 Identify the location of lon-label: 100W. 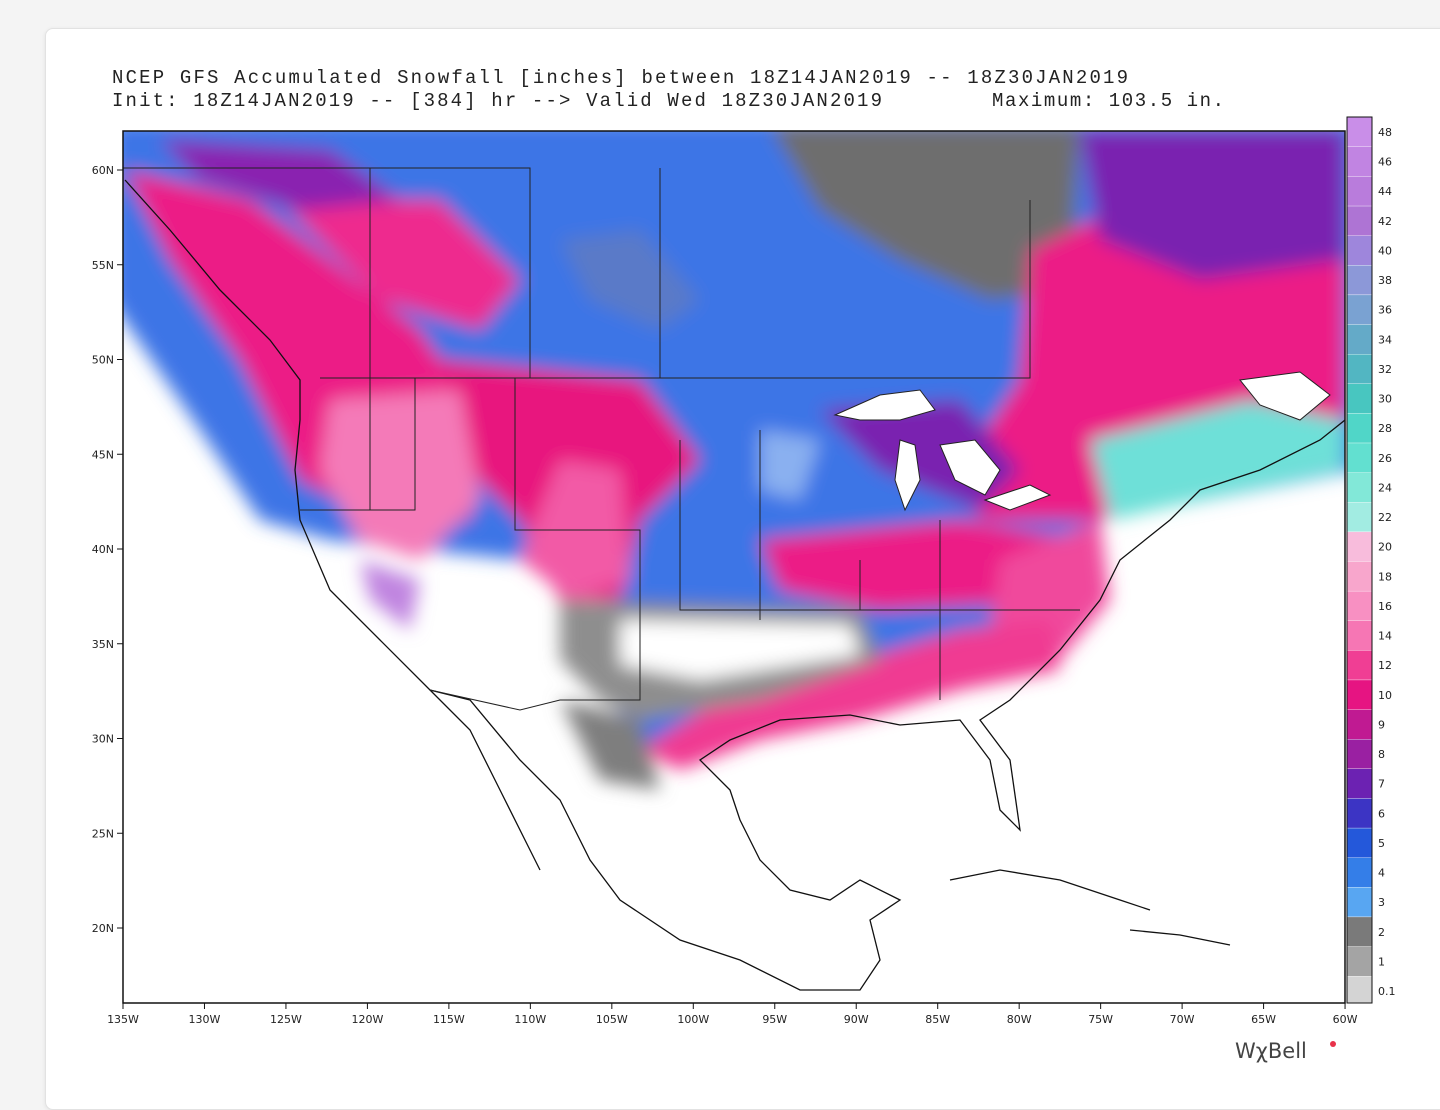
(693, 1019).